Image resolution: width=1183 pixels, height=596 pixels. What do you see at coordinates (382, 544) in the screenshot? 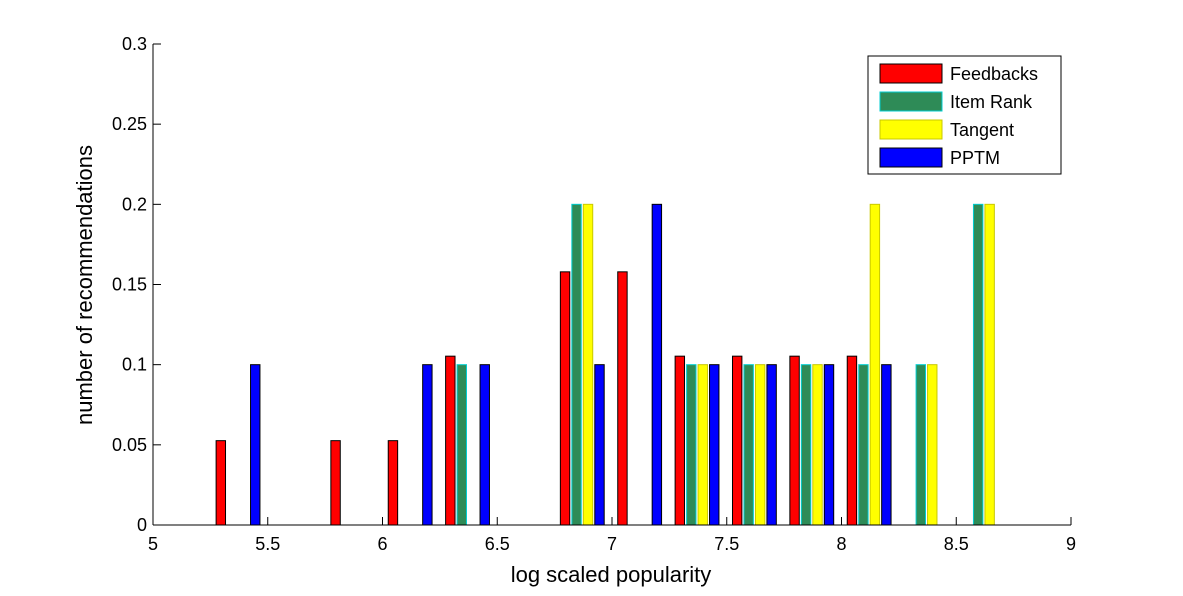
I see `x-tick-label: 6` at bounding box center [382, 544].